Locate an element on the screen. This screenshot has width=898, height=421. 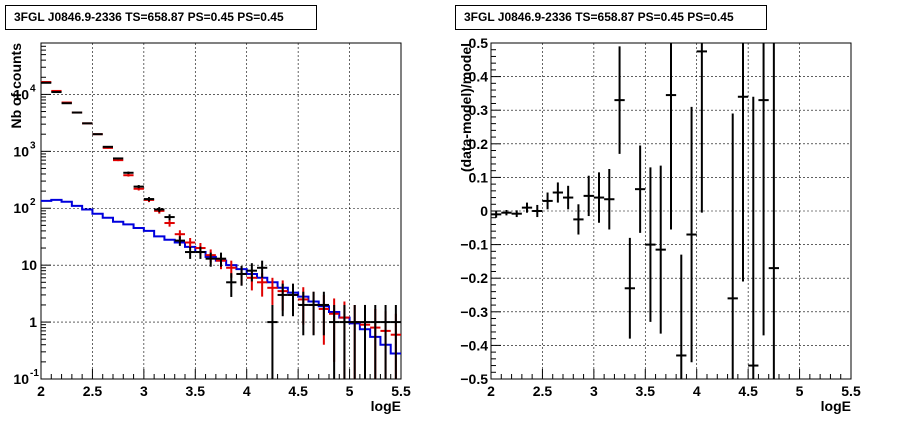
y-tick-label: −0.5 is located at coordinates (474, 379).